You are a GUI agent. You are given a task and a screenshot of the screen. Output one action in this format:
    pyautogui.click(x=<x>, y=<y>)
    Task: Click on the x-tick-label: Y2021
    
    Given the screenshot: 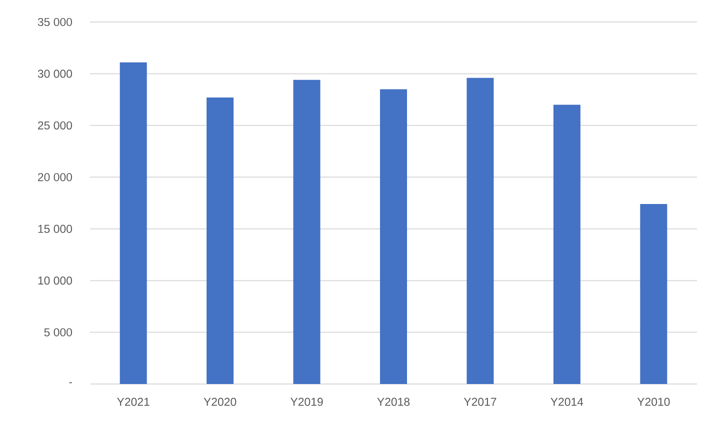 What is the action you would take?
    pyautogui.click(x=133, y=402)
    